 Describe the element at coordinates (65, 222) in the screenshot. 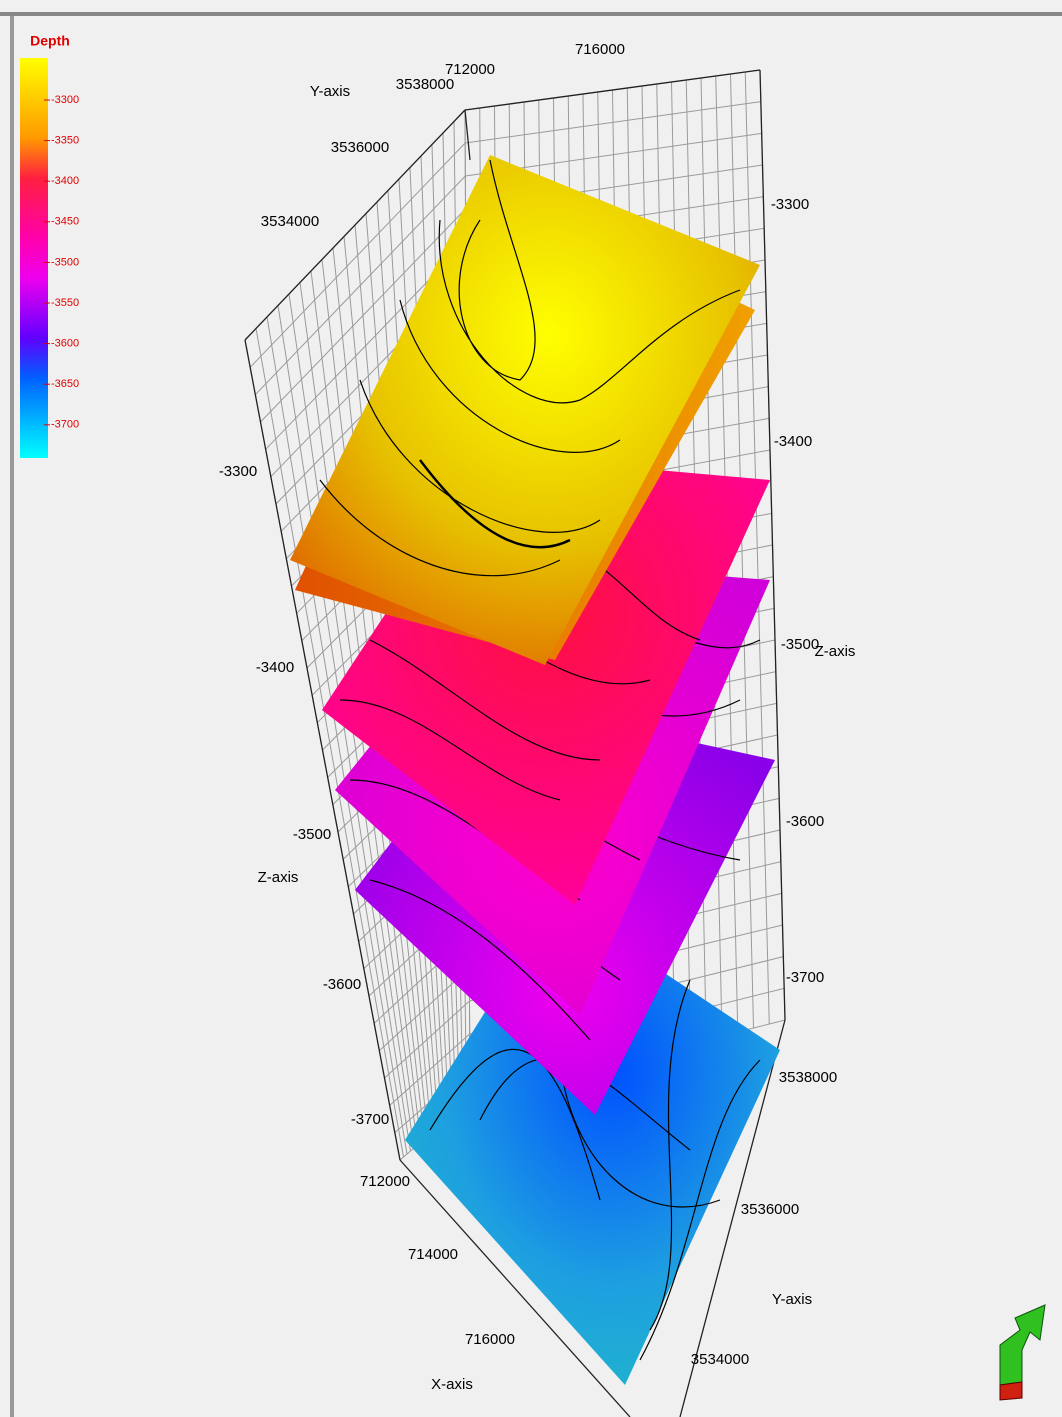

I see `legend-tick-label: -3450` at that location.